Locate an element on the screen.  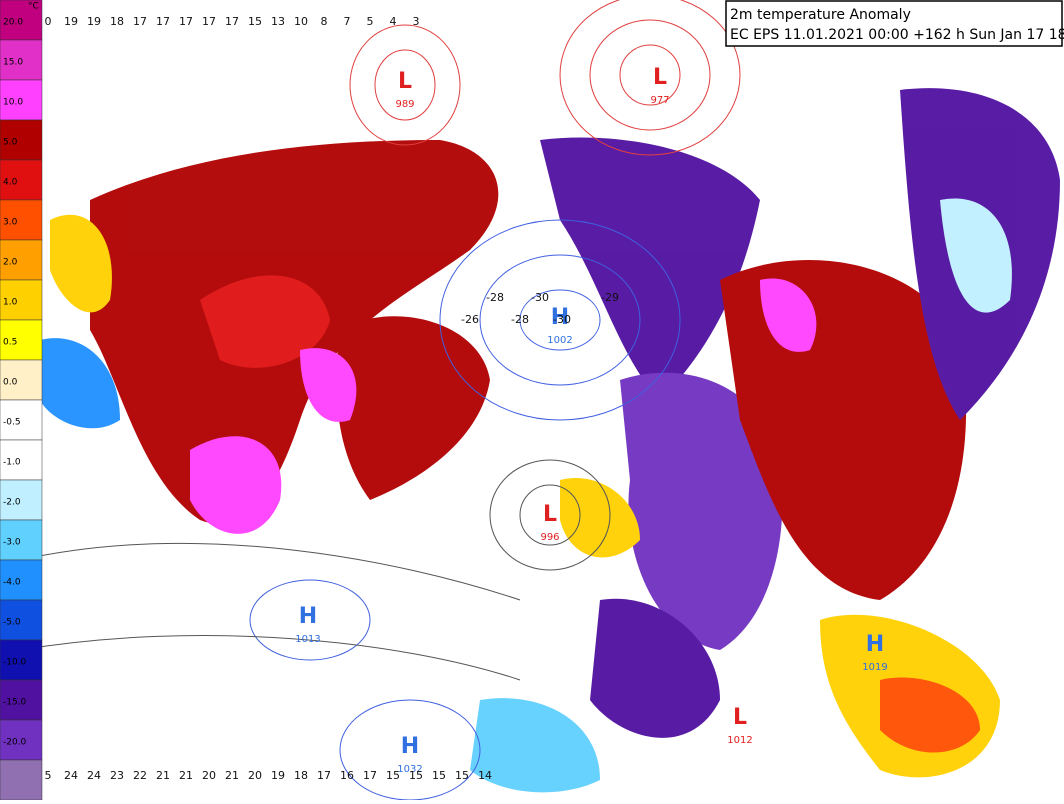
pressure-value: 1019 is located at coordinates (874, 667).